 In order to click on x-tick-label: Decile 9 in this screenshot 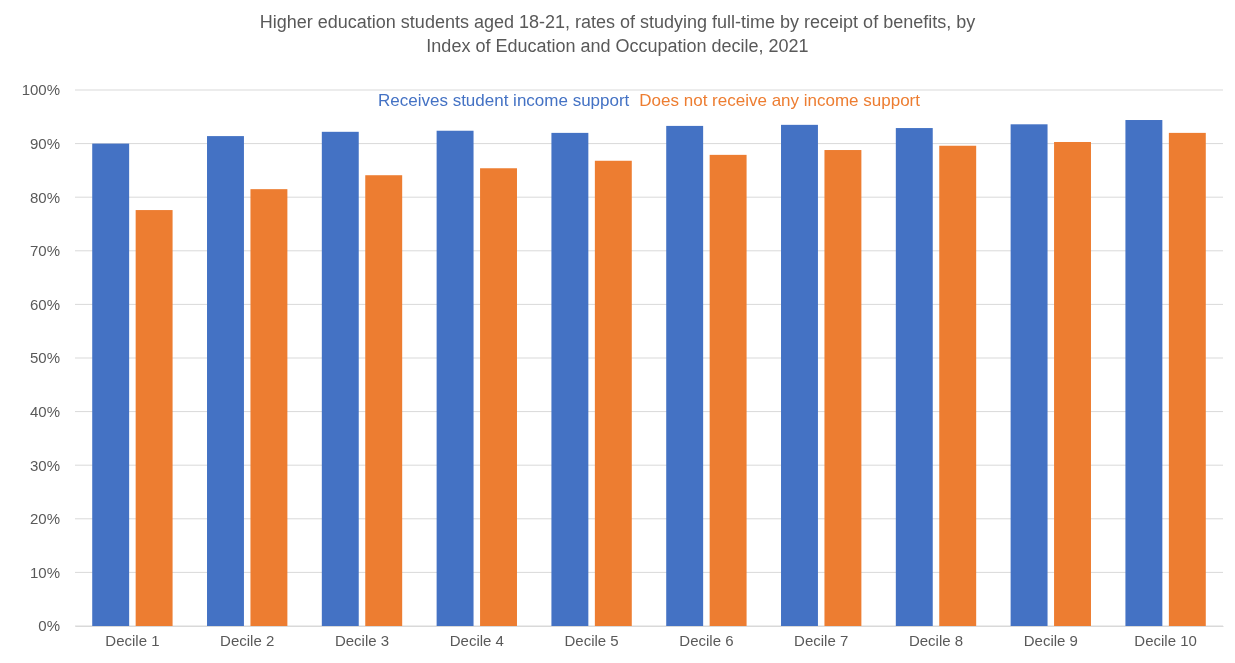, I will do `click(1050, 640)`.